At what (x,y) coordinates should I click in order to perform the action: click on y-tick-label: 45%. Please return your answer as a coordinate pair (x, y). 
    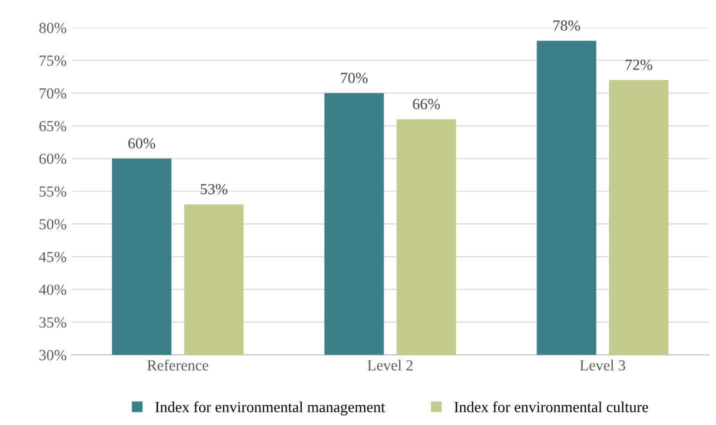
    Looking at the image, I should click on (52, 257).